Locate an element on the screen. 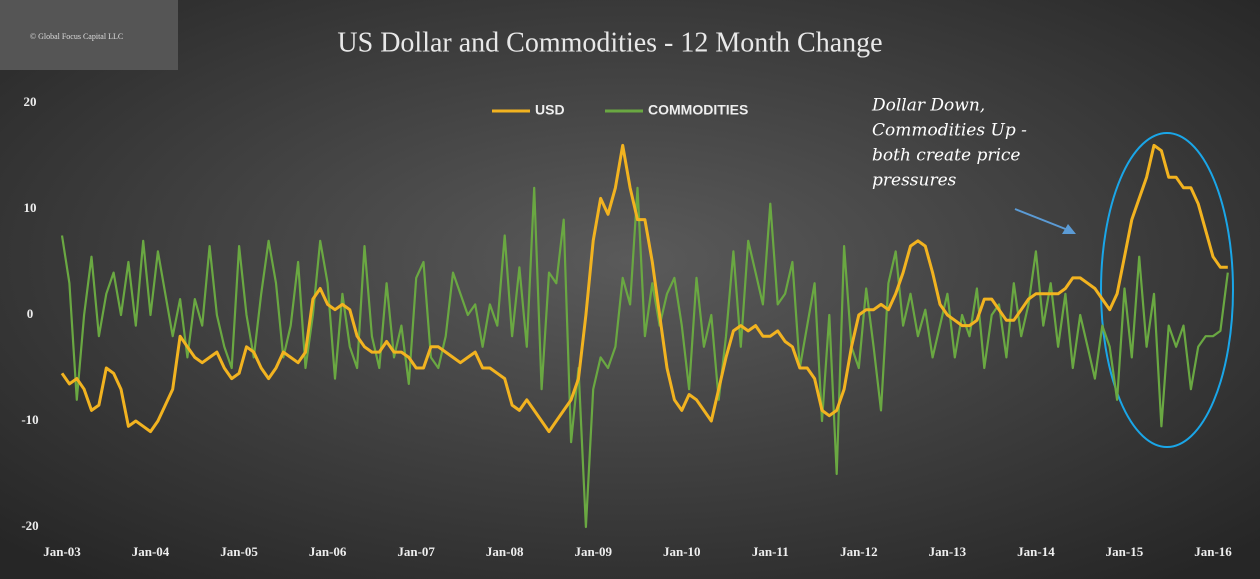  y-tick-label: 0 is located at coordinates (30, 313).